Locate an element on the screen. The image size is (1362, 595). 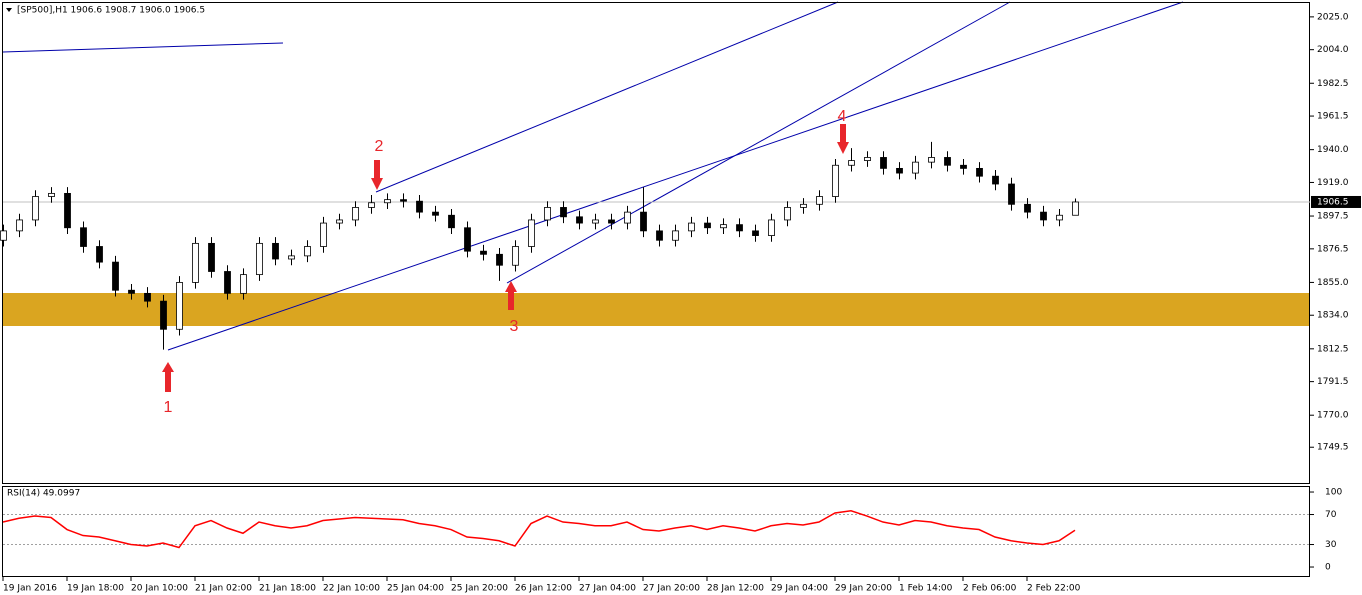
y-tick-label: 1749.5 is located at coordinates (1333, 448).